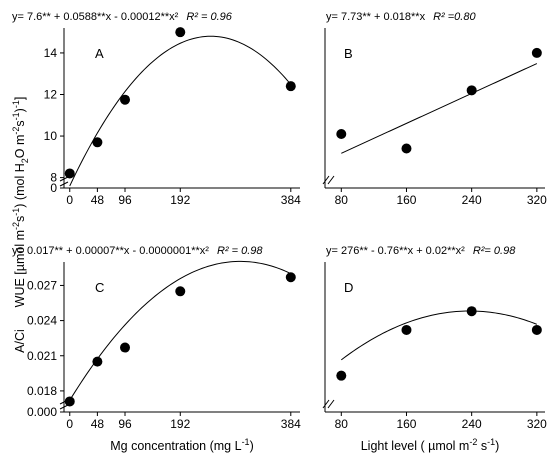  What do you see at coordinates (42, 321) in the screenshot?
I see `y-tick-label: 0.024` at bounding box center [42, 321].